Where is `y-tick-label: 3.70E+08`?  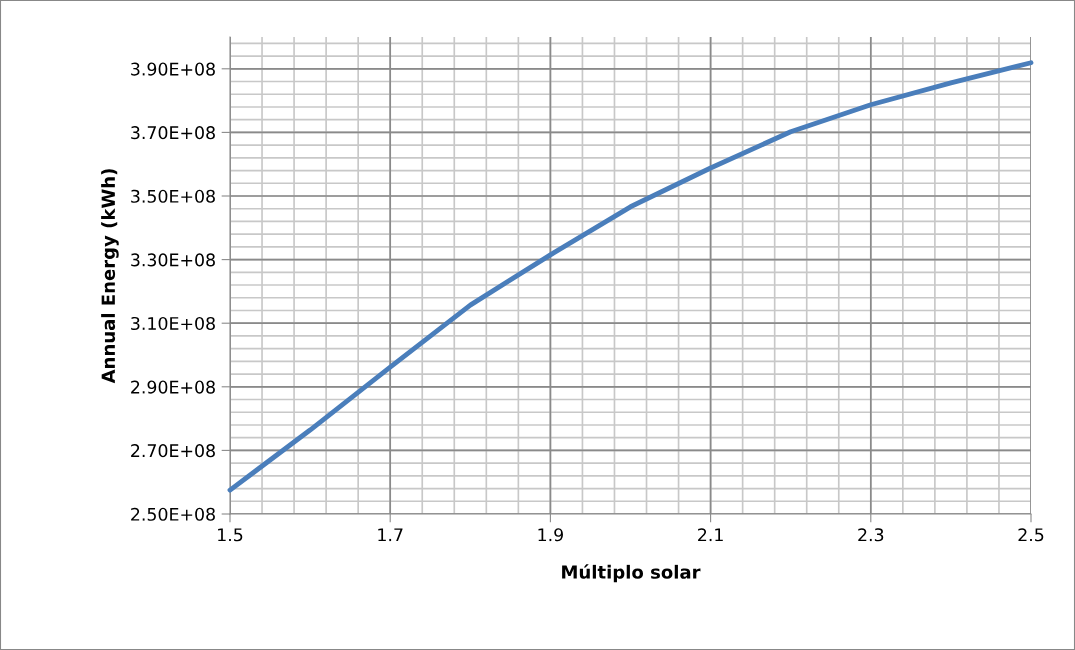 y-tick-label: 3.70E+08 is located at coordinates (173, 133).